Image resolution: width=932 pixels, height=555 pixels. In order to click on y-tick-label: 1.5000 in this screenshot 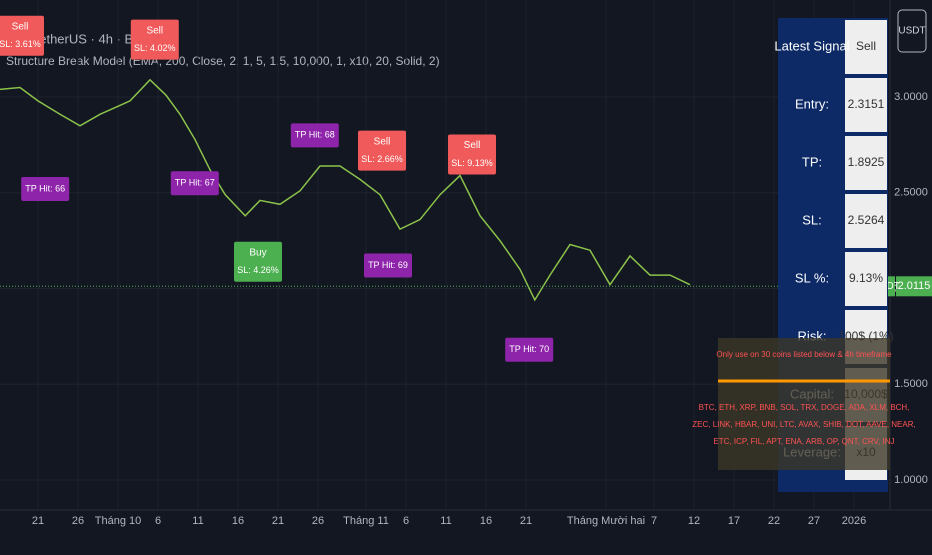, I will do `click(911, 384)`.